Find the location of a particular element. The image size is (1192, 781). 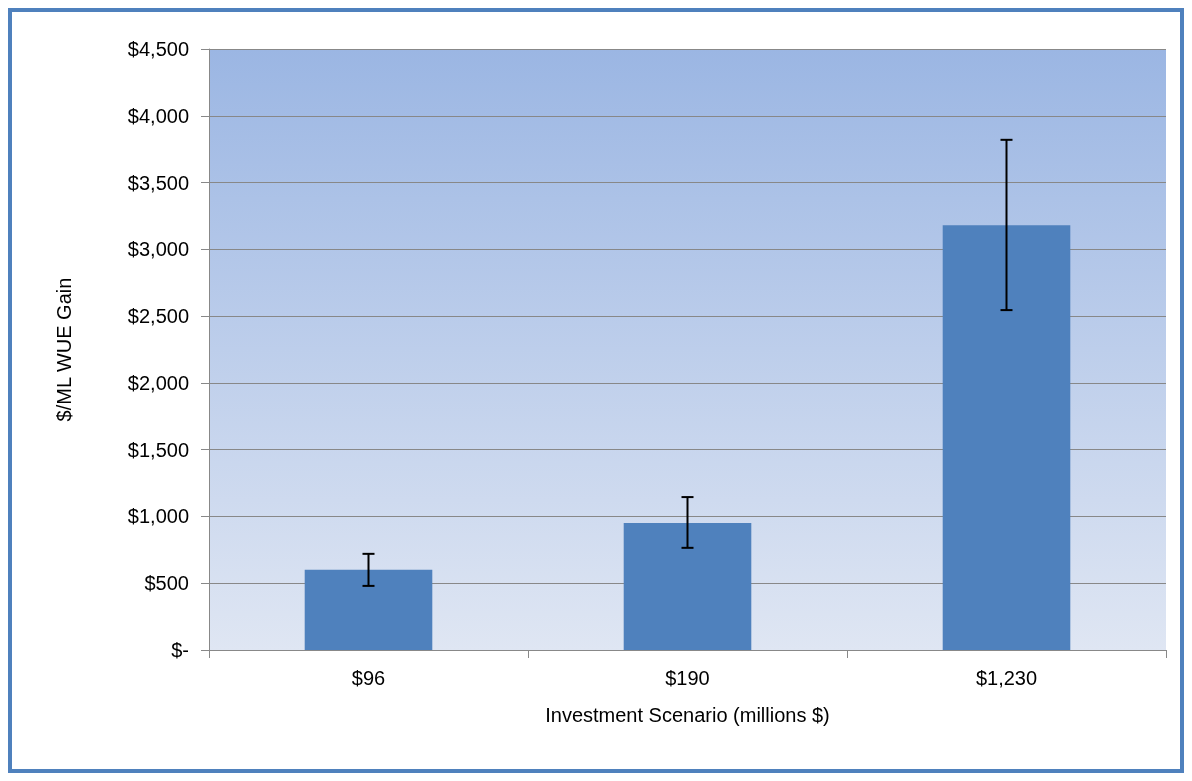

x-tick-label: $1,230 is located at coordinates (1006, 678).